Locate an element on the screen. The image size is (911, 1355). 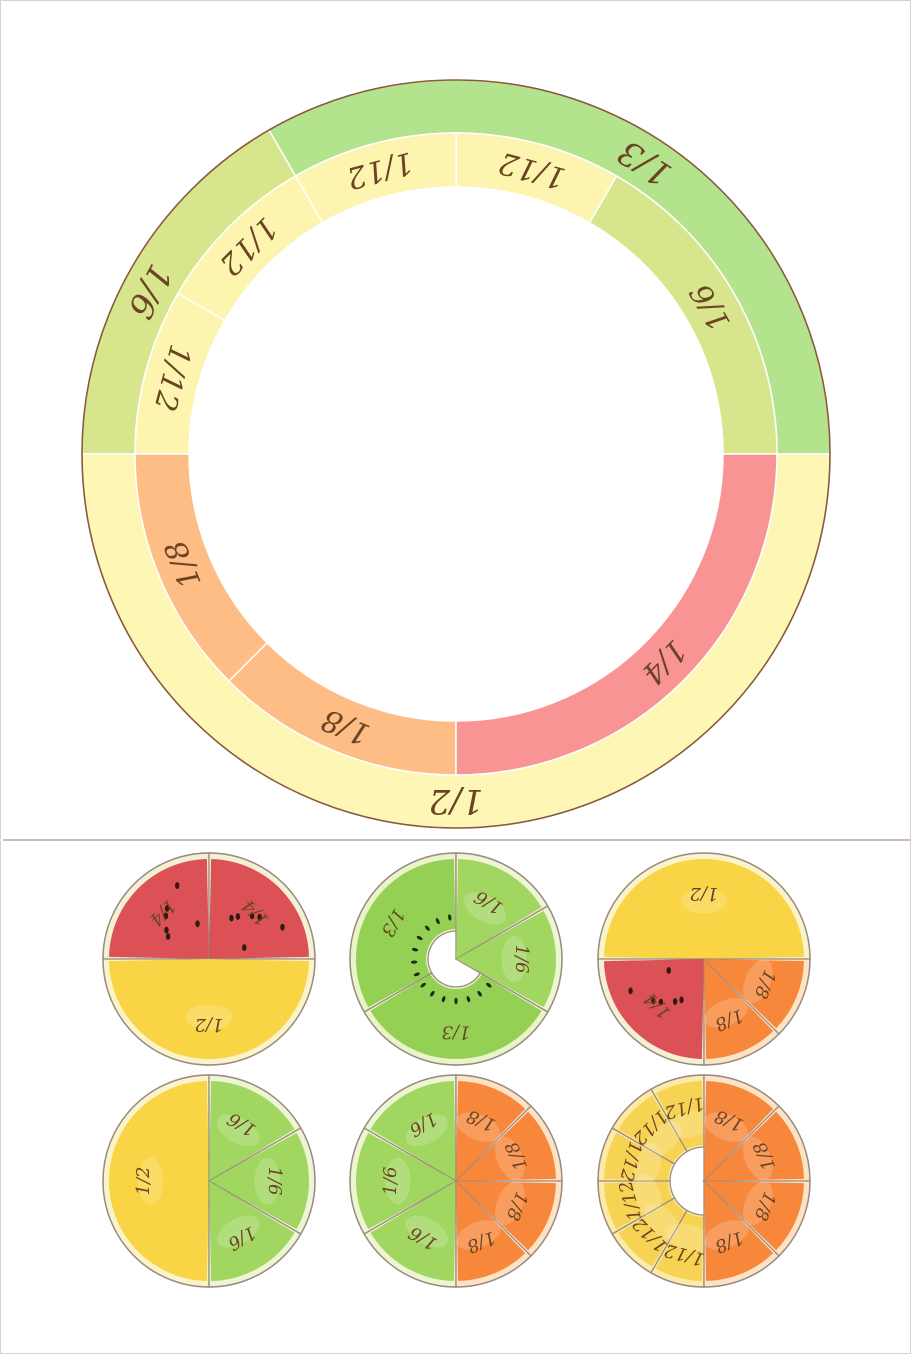
fruit-circle-lemon-lime is located at coordinates (209, 1181).